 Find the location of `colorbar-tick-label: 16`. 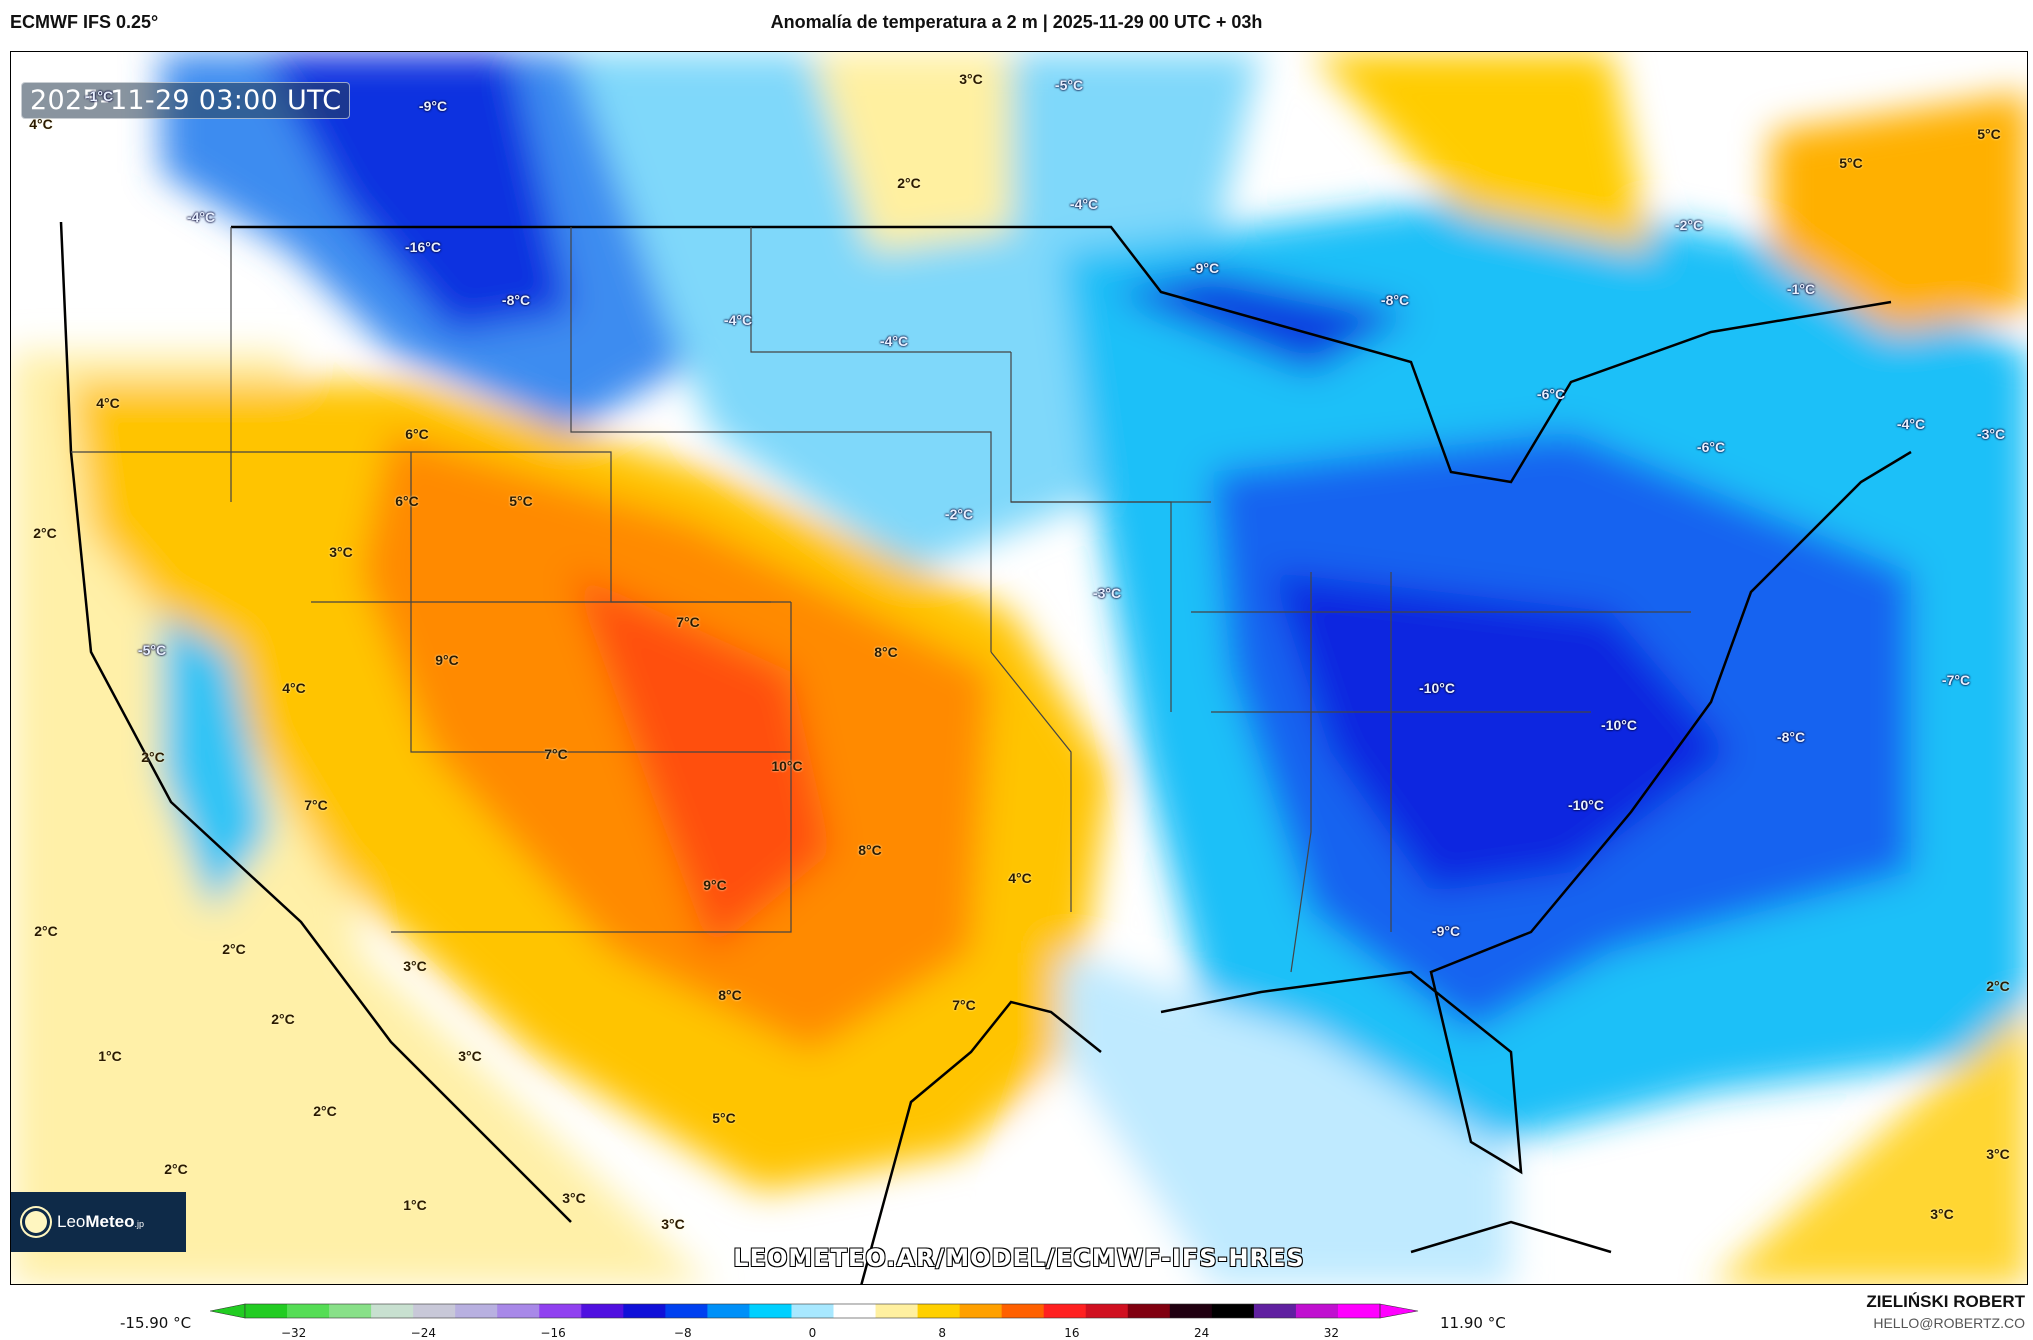

colorbar-tick-label: 16 is located at coordinates (1072, 1333).